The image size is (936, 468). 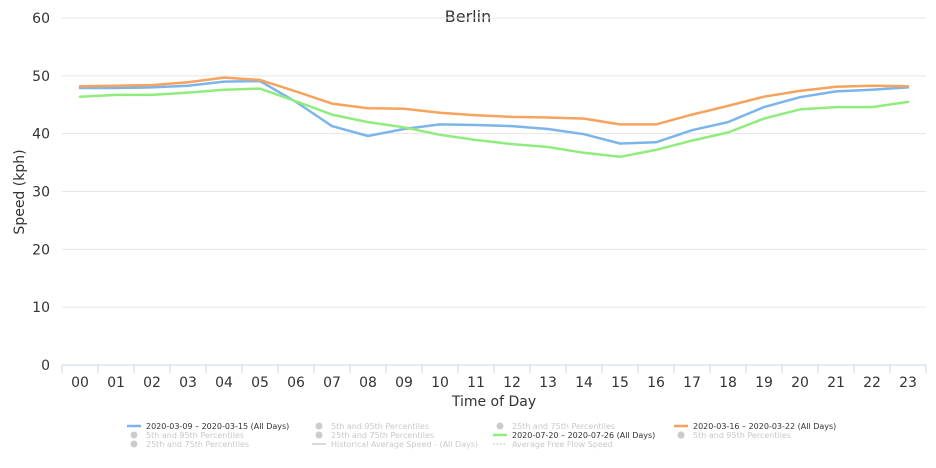 I want to click on chart-title: Berlin, so click(x=468, y=16).